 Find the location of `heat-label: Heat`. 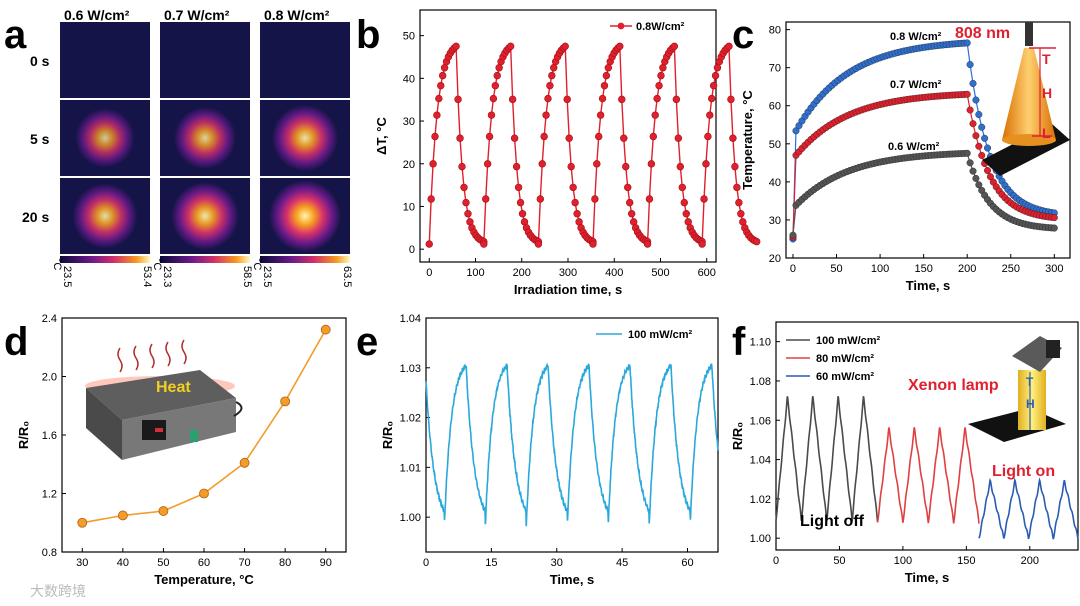

heat-label: Heat is located at coordinates (173, 387).